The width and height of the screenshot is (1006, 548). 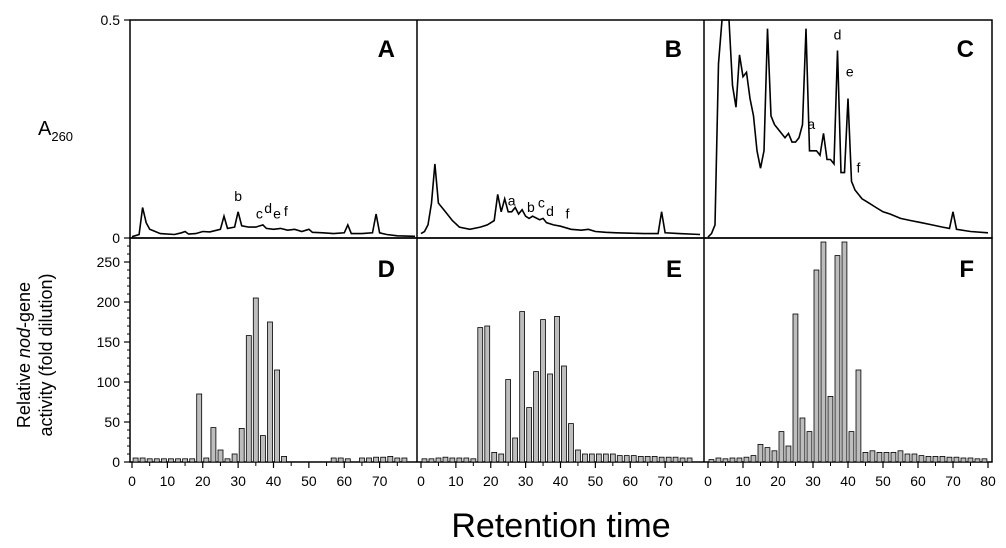 I want to click on x-tick-label-middle-0: 0, so click(x=421, y=481).